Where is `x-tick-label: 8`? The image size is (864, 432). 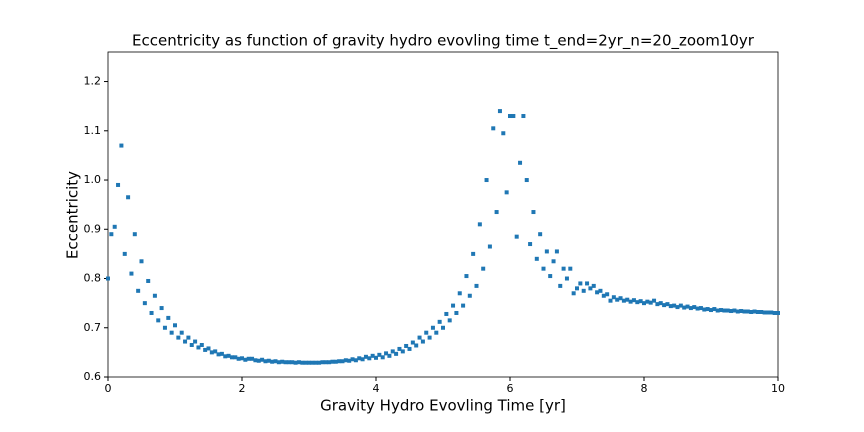 x-tick-label: 8 is located at coordinates (644, 388).